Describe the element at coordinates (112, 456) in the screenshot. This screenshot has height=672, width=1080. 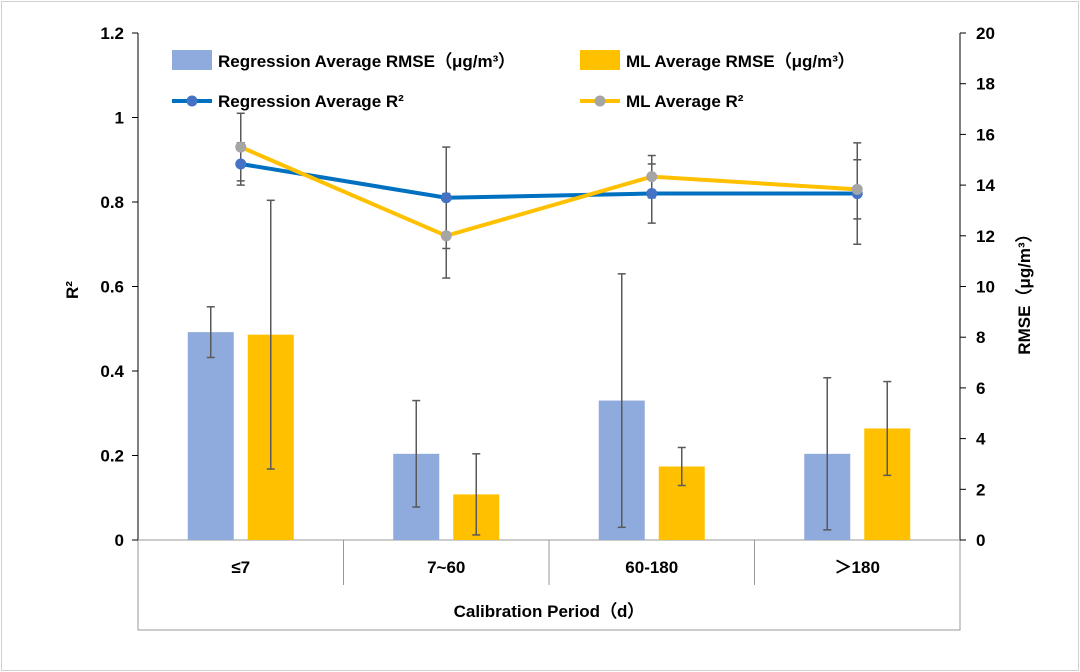
I see `y-tick-label-left: 0.2` at that location.